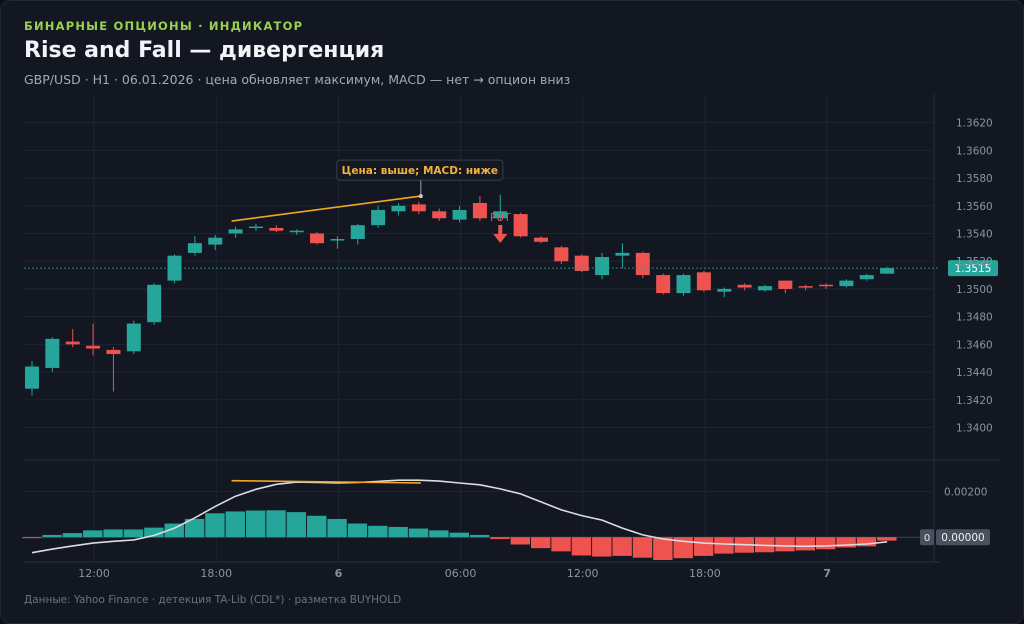  Describe the element at coordinates (973, 269) in the screenshot. I see `last-price-label: 1.3515` at that location.